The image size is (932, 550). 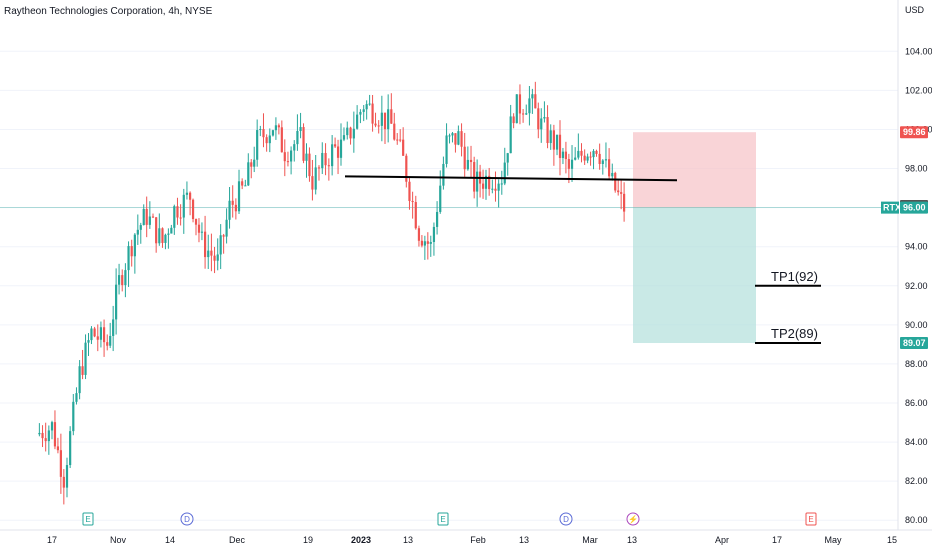 I want to click on price-tag-text: 89.07, so click(x=914, y=343).